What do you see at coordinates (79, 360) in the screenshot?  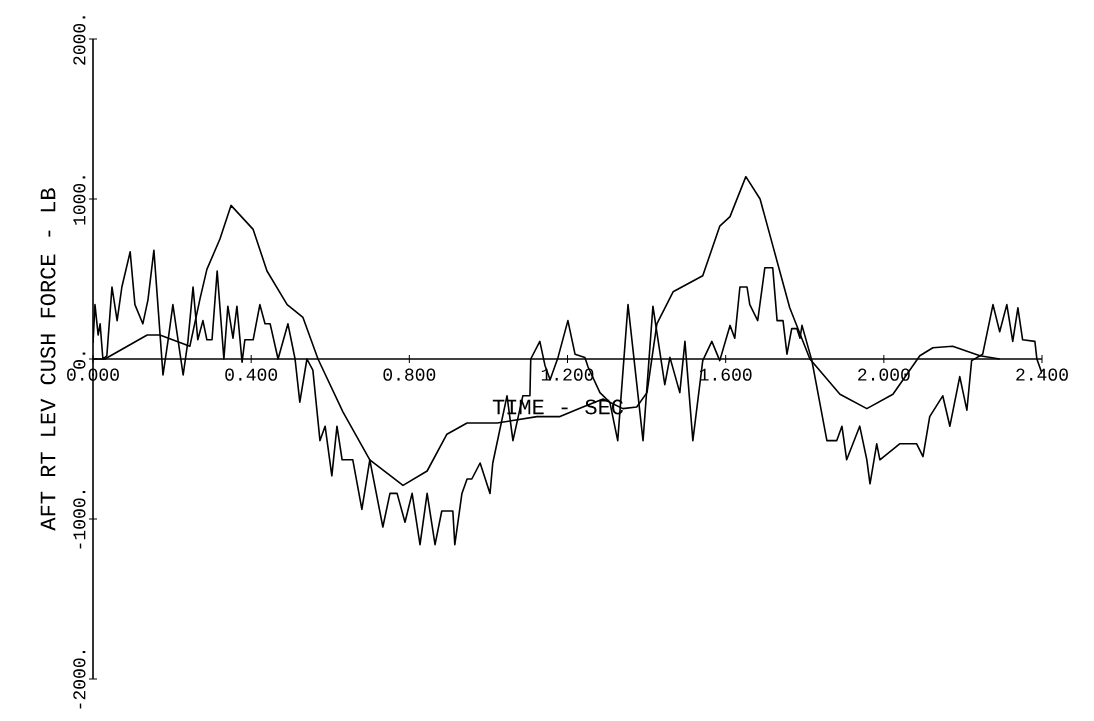 I see `y-tick-label: 0.` at bounding box center [79, 360].